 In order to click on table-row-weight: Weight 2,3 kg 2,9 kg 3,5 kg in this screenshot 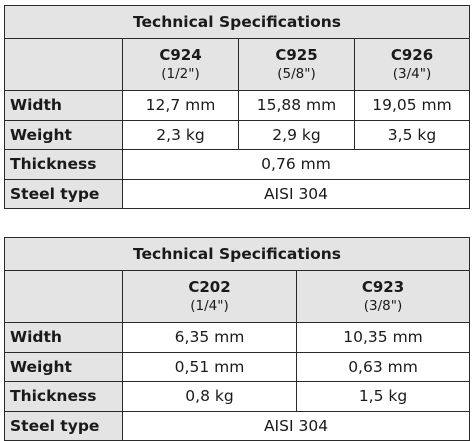, I will do `click(237, 134)`.